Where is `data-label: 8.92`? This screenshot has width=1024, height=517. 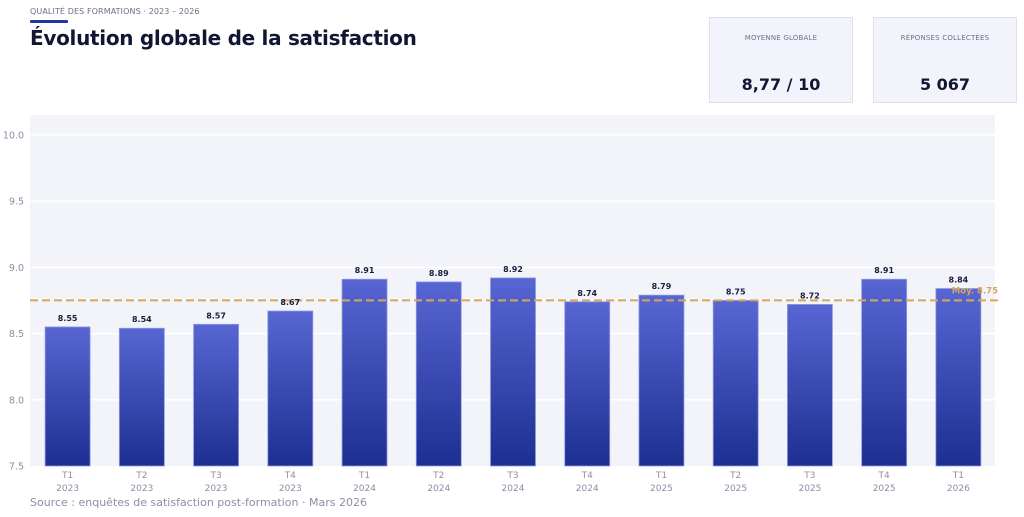 data-label: 8.92 is located at coordinates (513, 269).